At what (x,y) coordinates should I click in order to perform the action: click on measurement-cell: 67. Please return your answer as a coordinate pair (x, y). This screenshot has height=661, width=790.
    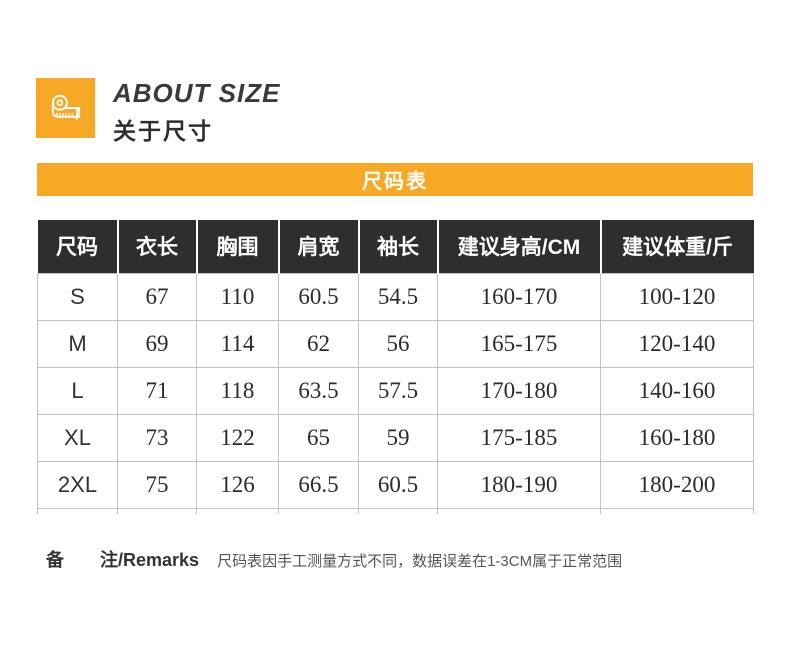
    Looking at the image, I should click on (157, 296).